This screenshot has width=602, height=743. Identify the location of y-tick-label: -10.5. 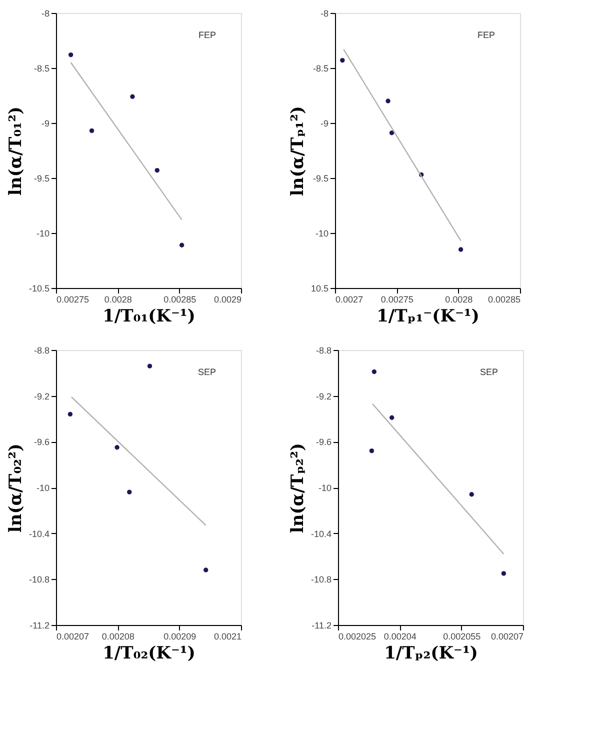
(39, 289).